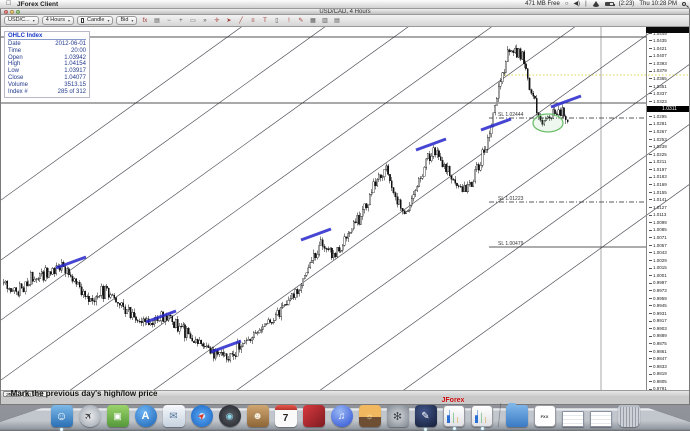  What do you see at coordinates (18, 84) in the screenshot?
I see `ohlc-label: Volume` at bounding box center [18, 84].